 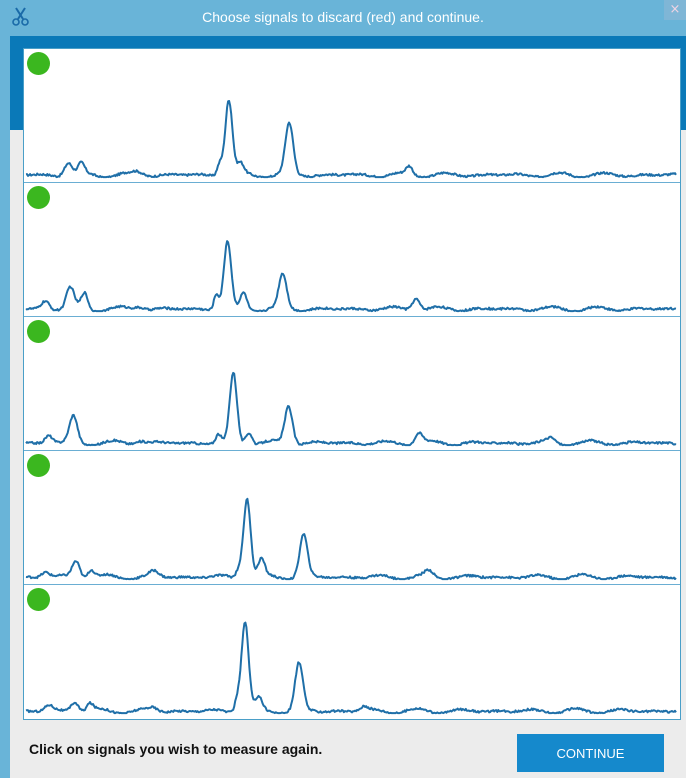 What do you see at coordinates (21, 16) in the screenshot?
I see `scissors-icon` at bounding box center [21, 16].